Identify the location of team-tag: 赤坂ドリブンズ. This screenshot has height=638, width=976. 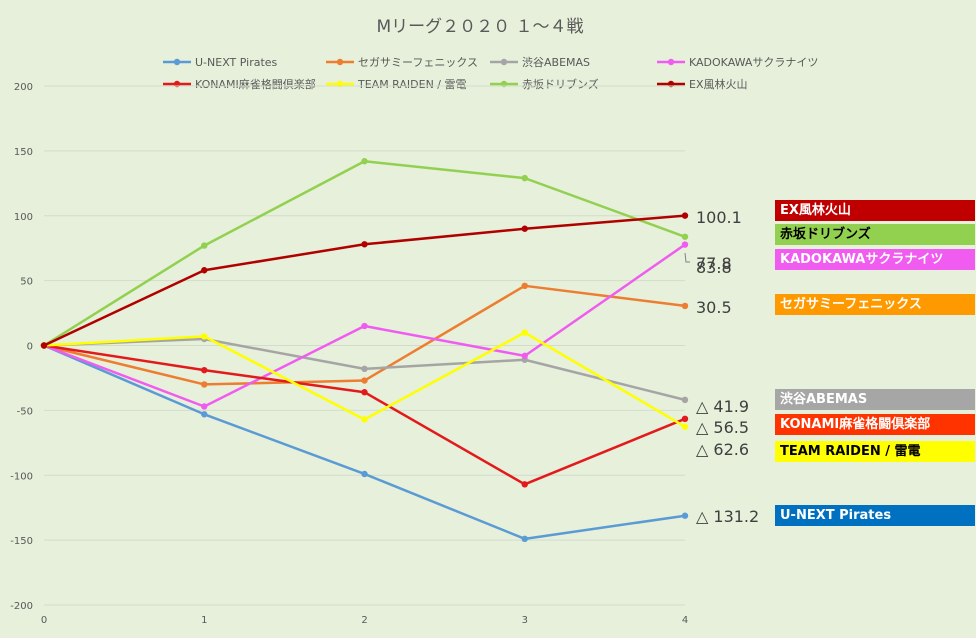
(875, 234).